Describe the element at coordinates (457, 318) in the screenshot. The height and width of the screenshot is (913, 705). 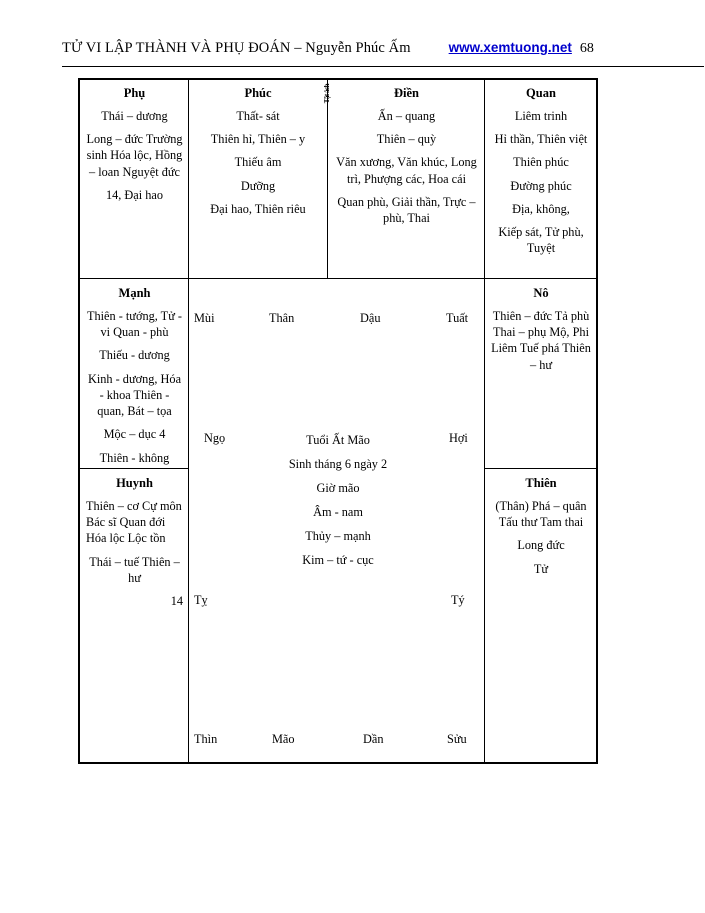
I see `zodiac-tuat: Tuất` at that location.